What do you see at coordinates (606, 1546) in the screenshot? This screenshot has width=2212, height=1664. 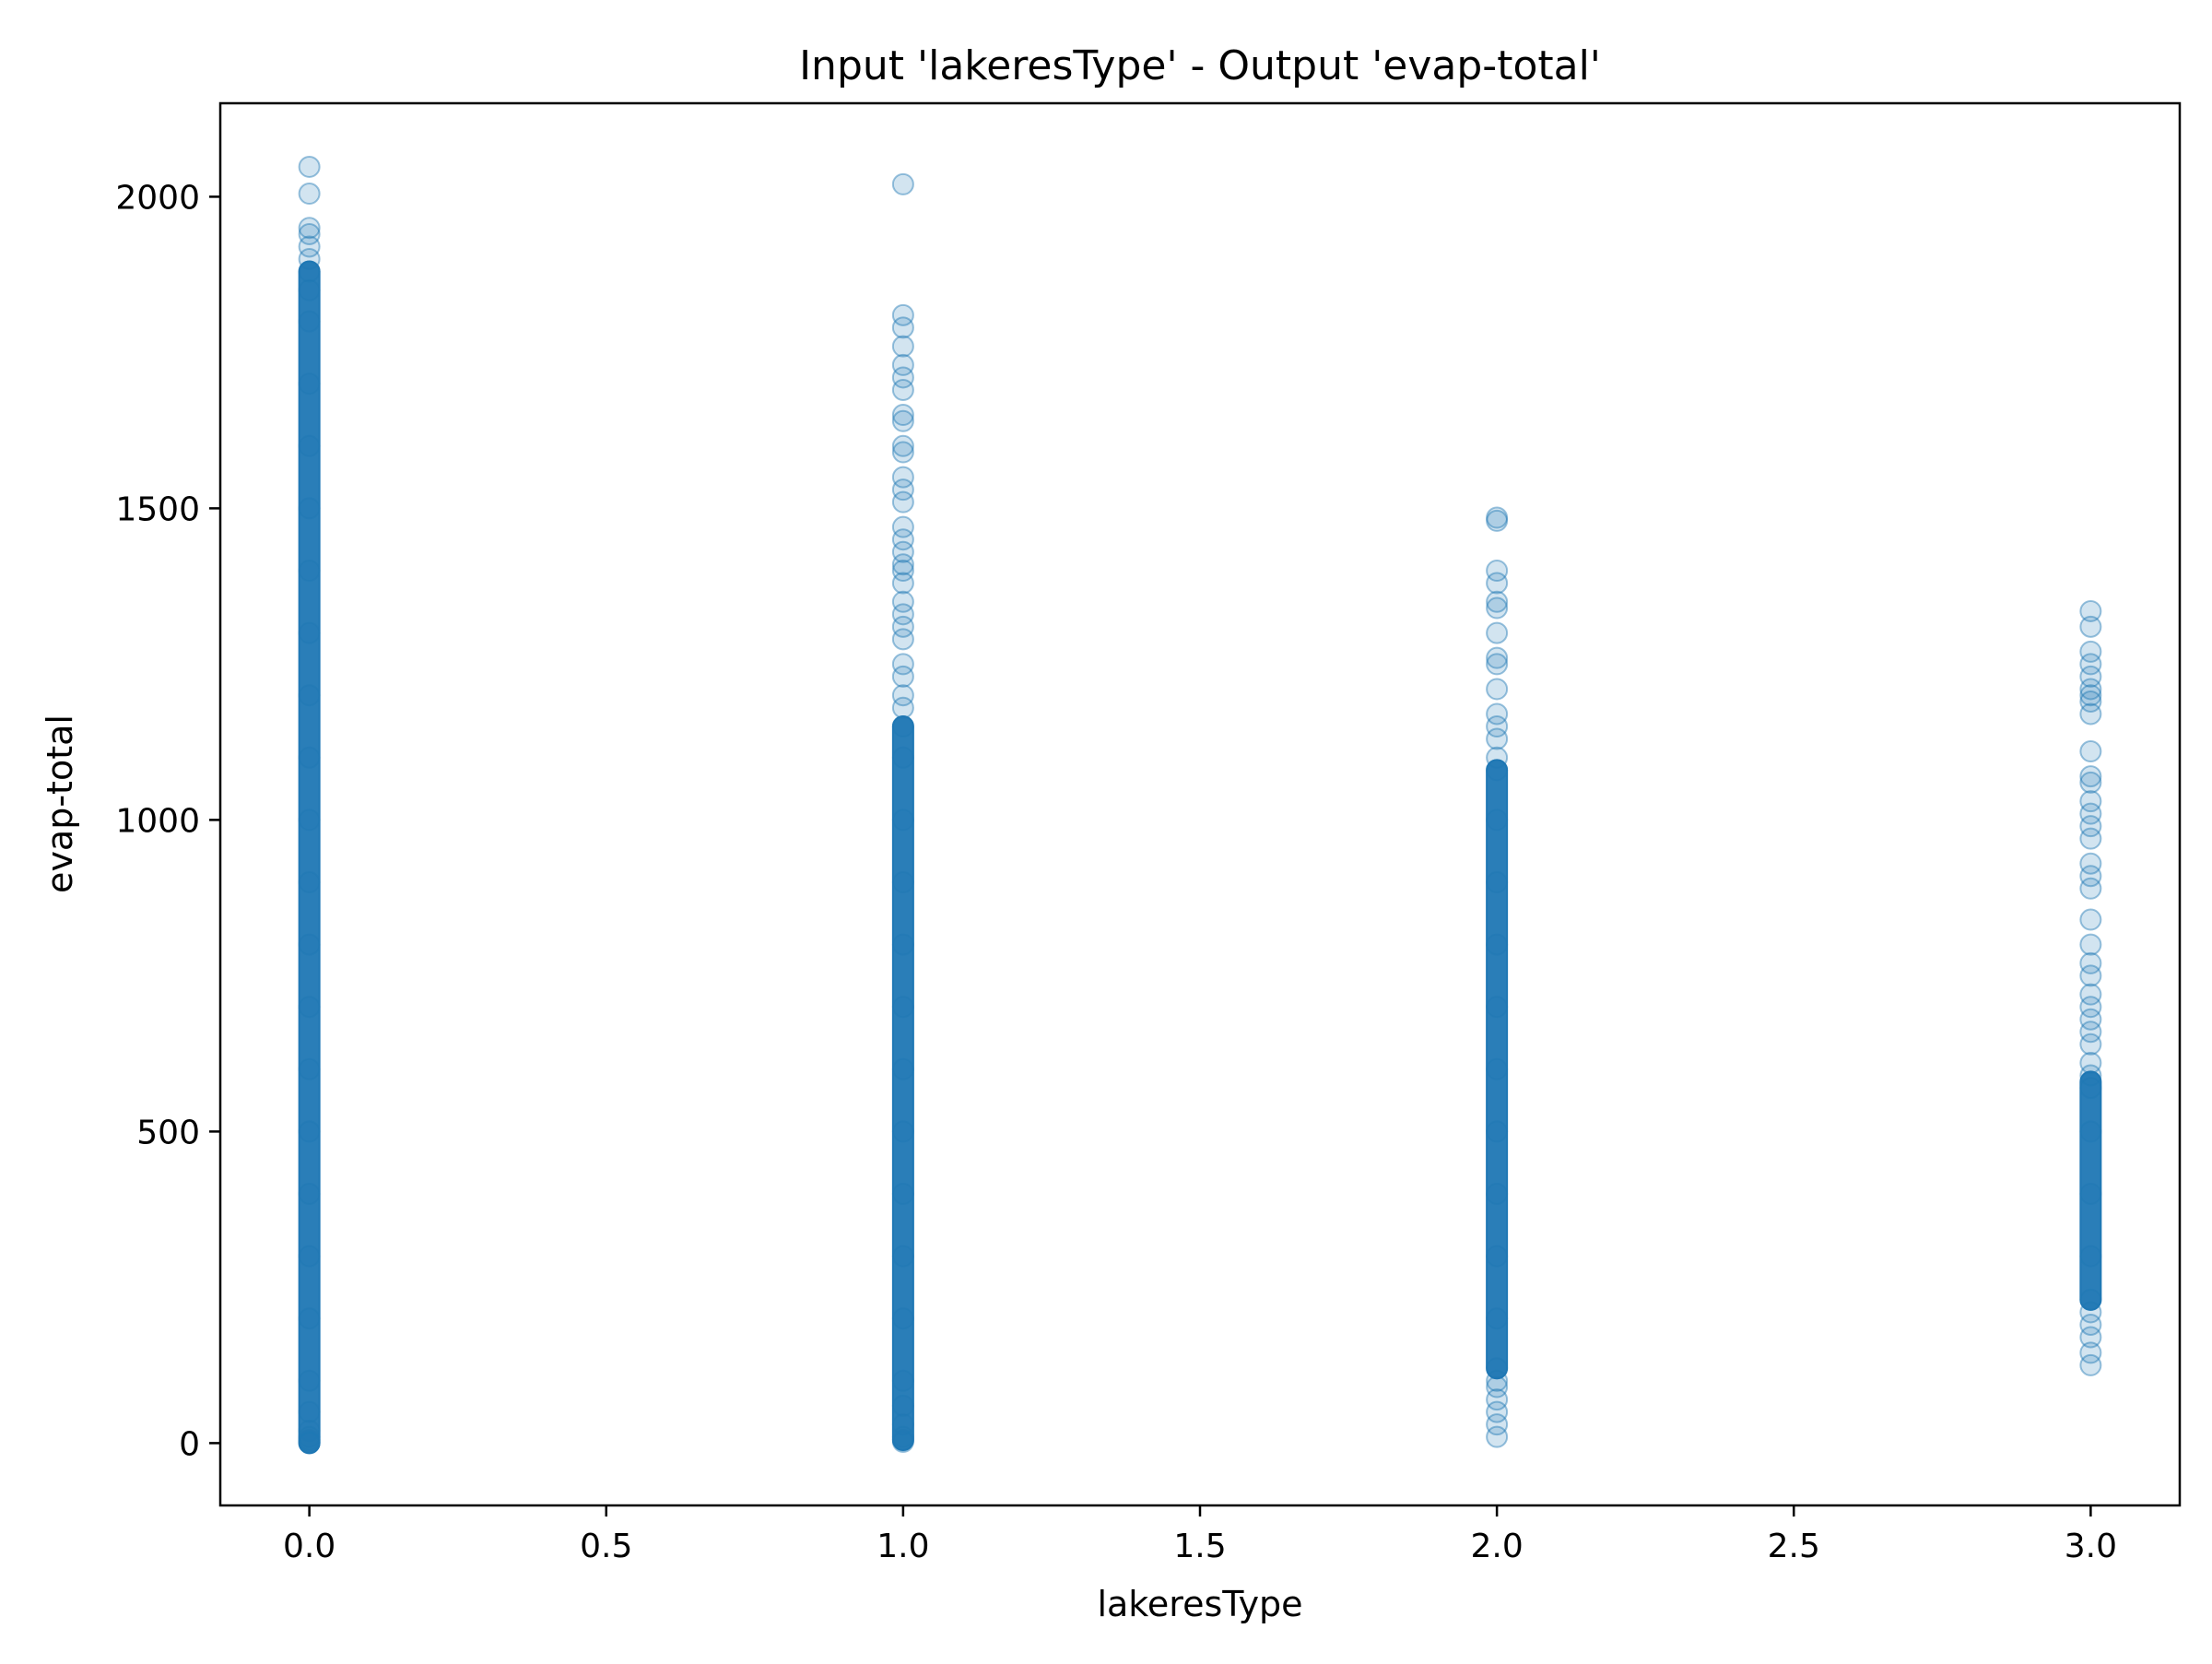 I see `x-tick-label: 0.5` at bounding box center [606, 1546].